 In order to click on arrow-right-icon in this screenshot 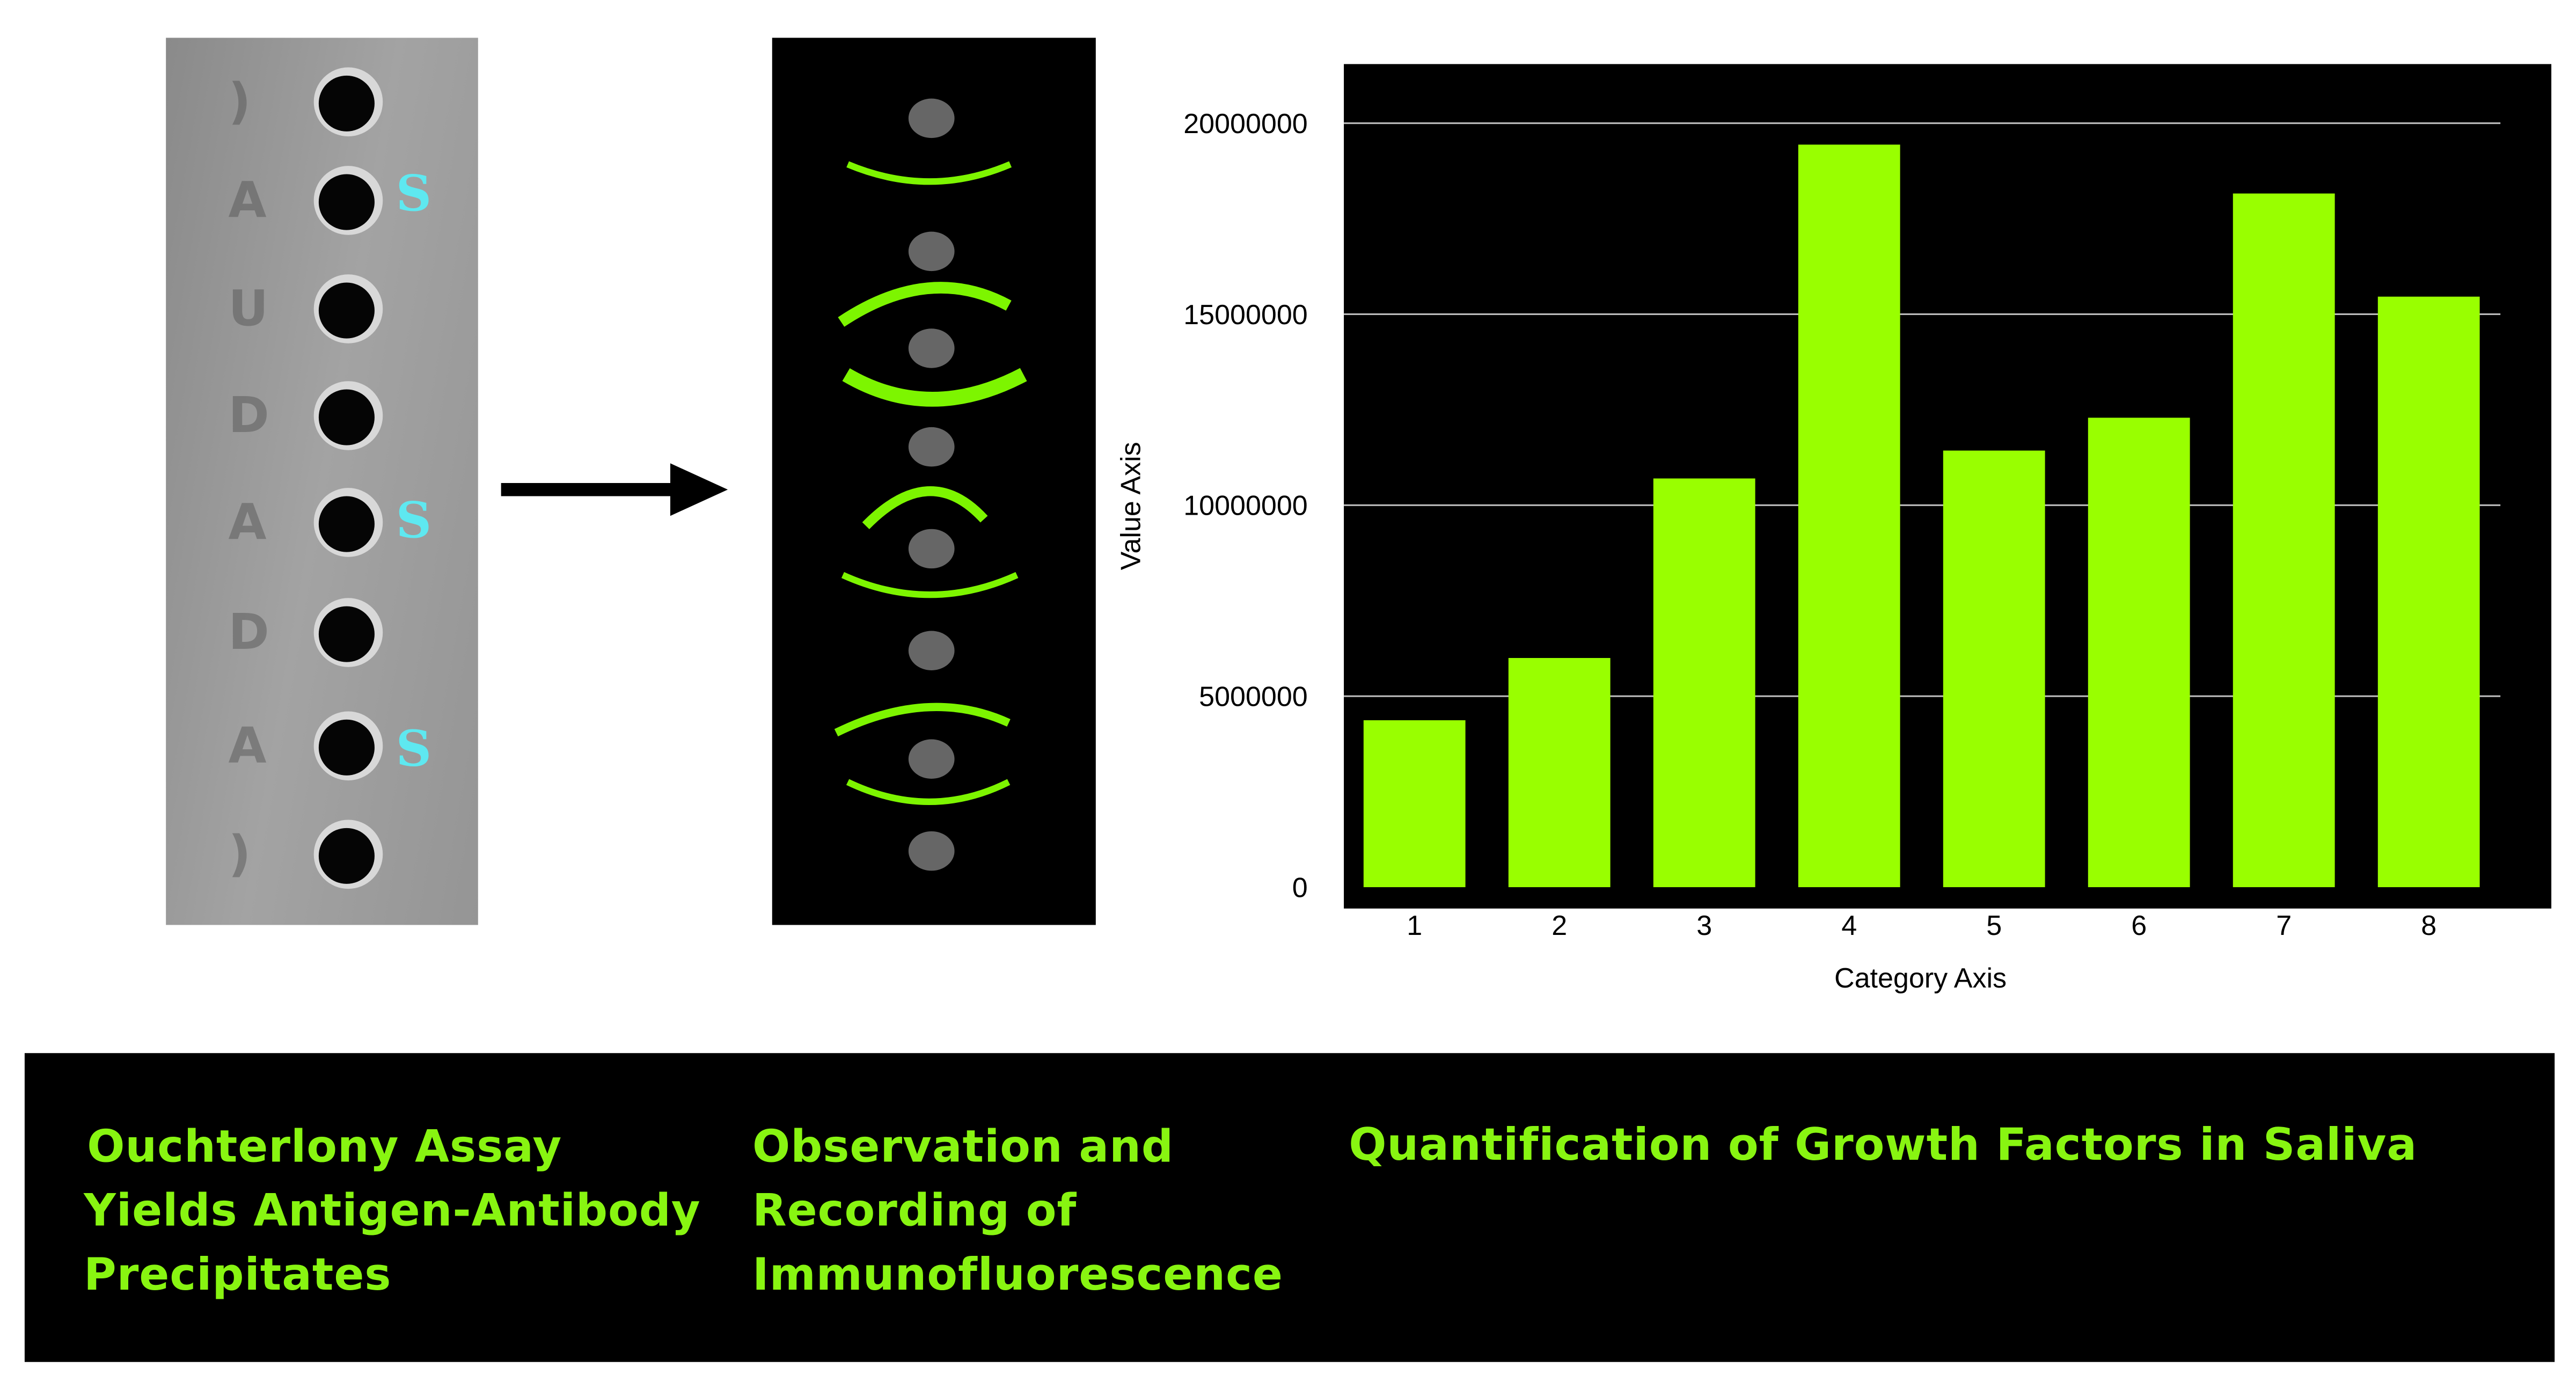, I will do `click(614, 489)`.